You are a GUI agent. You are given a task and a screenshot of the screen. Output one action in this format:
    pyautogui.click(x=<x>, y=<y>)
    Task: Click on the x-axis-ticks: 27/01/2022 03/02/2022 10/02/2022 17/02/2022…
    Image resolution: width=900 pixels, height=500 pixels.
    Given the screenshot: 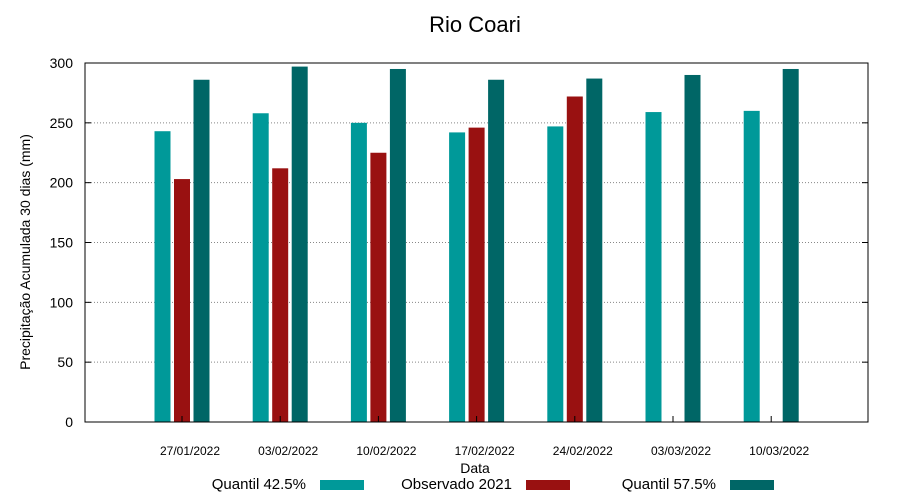 What is the action you would take?
    pyautogui.click(x=485, y=437)
    